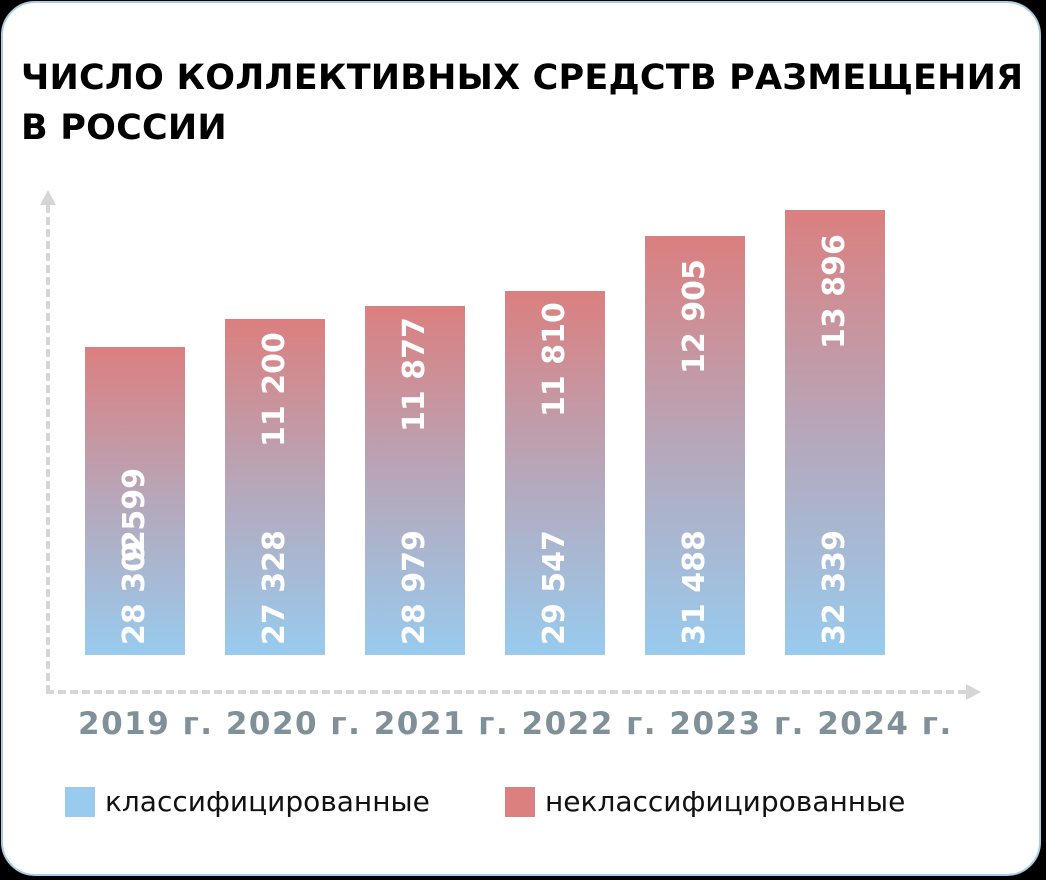 The width and height of the screenshot is (1046, 880). What do you see at coordinates (414, 587) in the screenshot?
I see `value-classified: 28 979` at bounding box center [414, 587].